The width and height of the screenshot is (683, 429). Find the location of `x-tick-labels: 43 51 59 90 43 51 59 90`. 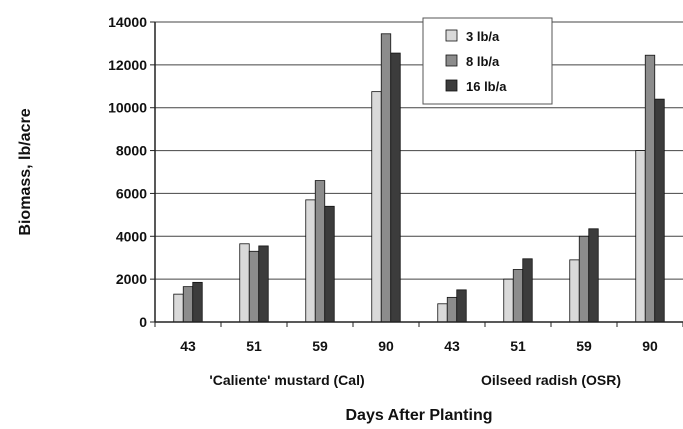

x-tick-labels: 43 51 59 90 43 51 59 90 is located at coordinates (419, 346).